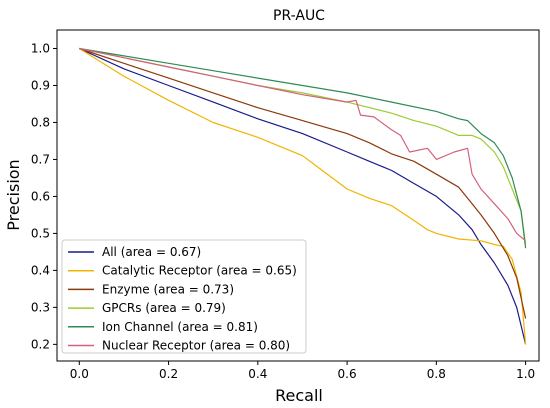  Describe the element at coordinates (151, 252) in the screenshot. I see `legend-entry-label: All (area = 0.67)` at that location.